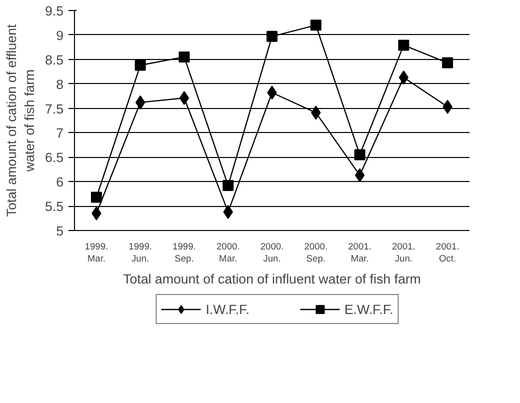 The width and height of the screenshot is (520, 403). What do you see at coordinates (96, 253) in the screenshot?
I see `x-tick-label: 1999. Mar.` at bounding box center [96, 253].